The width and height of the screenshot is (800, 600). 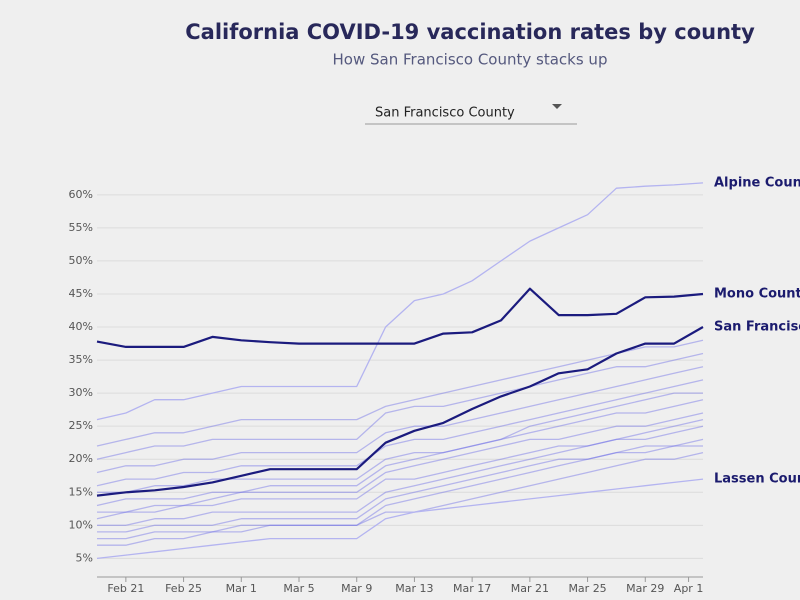 I want to click on chart-subtitle: How San Francisco County stacks up, so click(x=470, y=60).